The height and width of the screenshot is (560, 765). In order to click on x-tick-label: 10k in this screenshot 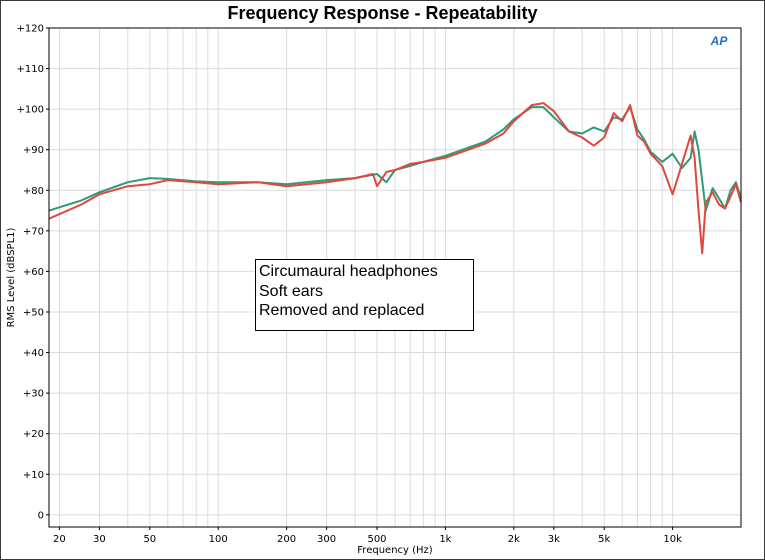, I will do `click(672, 539)`.